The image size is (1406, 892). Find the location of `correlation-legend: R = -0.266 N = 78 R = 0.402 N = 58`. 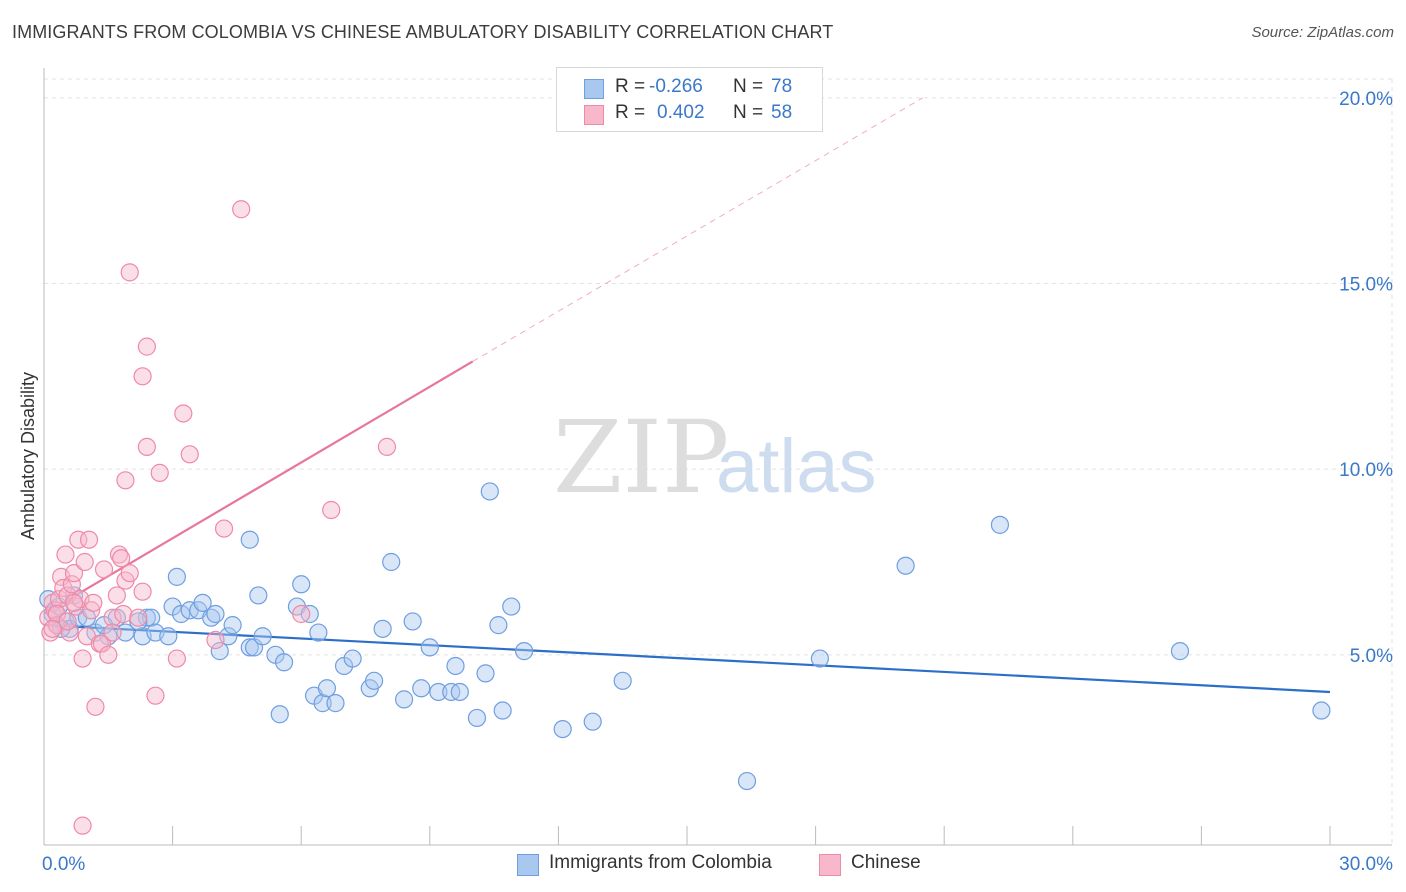

correlation-legend: R = -0.266 N = 78 R = 0.402 N = 58 is located at coordinates (689, 99).